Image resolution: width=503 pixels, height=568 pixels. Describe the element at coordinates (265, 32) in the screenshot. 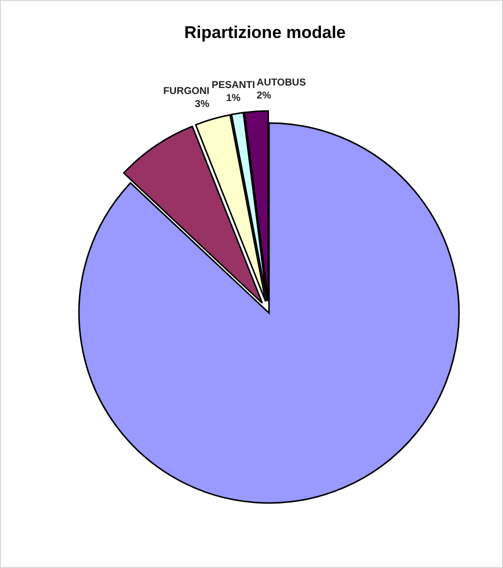

I see `chart-title: Ripartizione modale` at that location.